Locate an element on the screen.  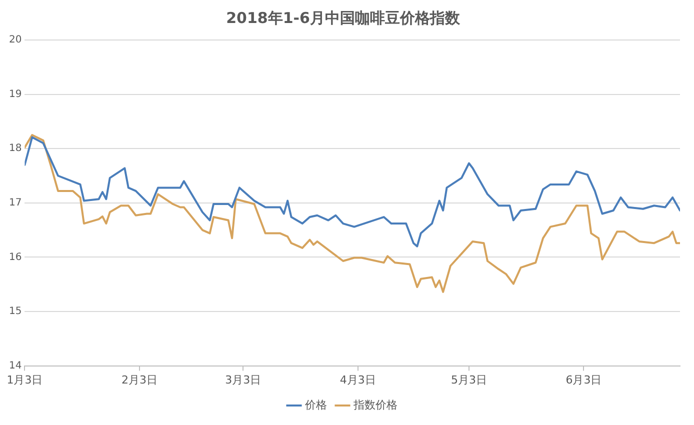
legend-label: 价格 is located at coordinates (315, 405).